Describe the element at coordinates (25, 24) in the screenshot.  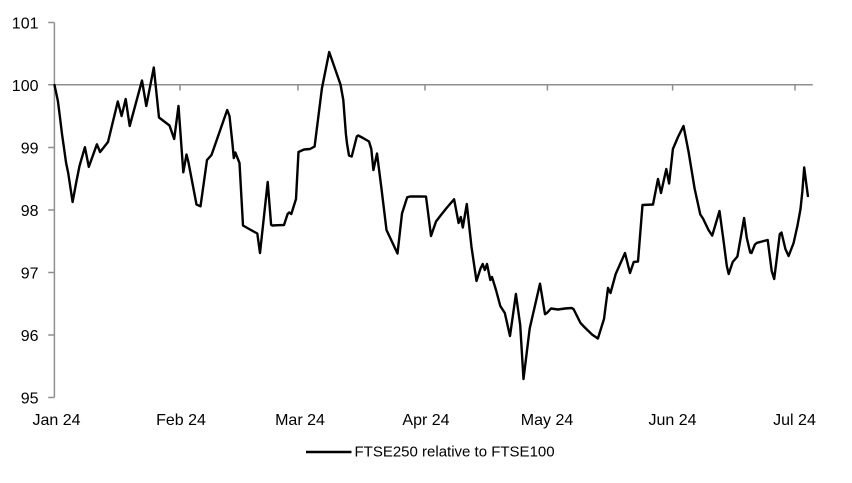
I see `svg-text: 101` at that location.